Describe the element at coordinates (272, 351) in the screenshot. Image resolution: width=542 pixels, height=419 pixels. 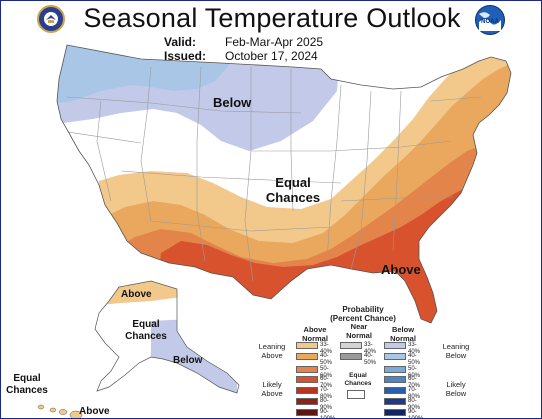
I see `legend-leaning-above: Leaning Above` at that location.